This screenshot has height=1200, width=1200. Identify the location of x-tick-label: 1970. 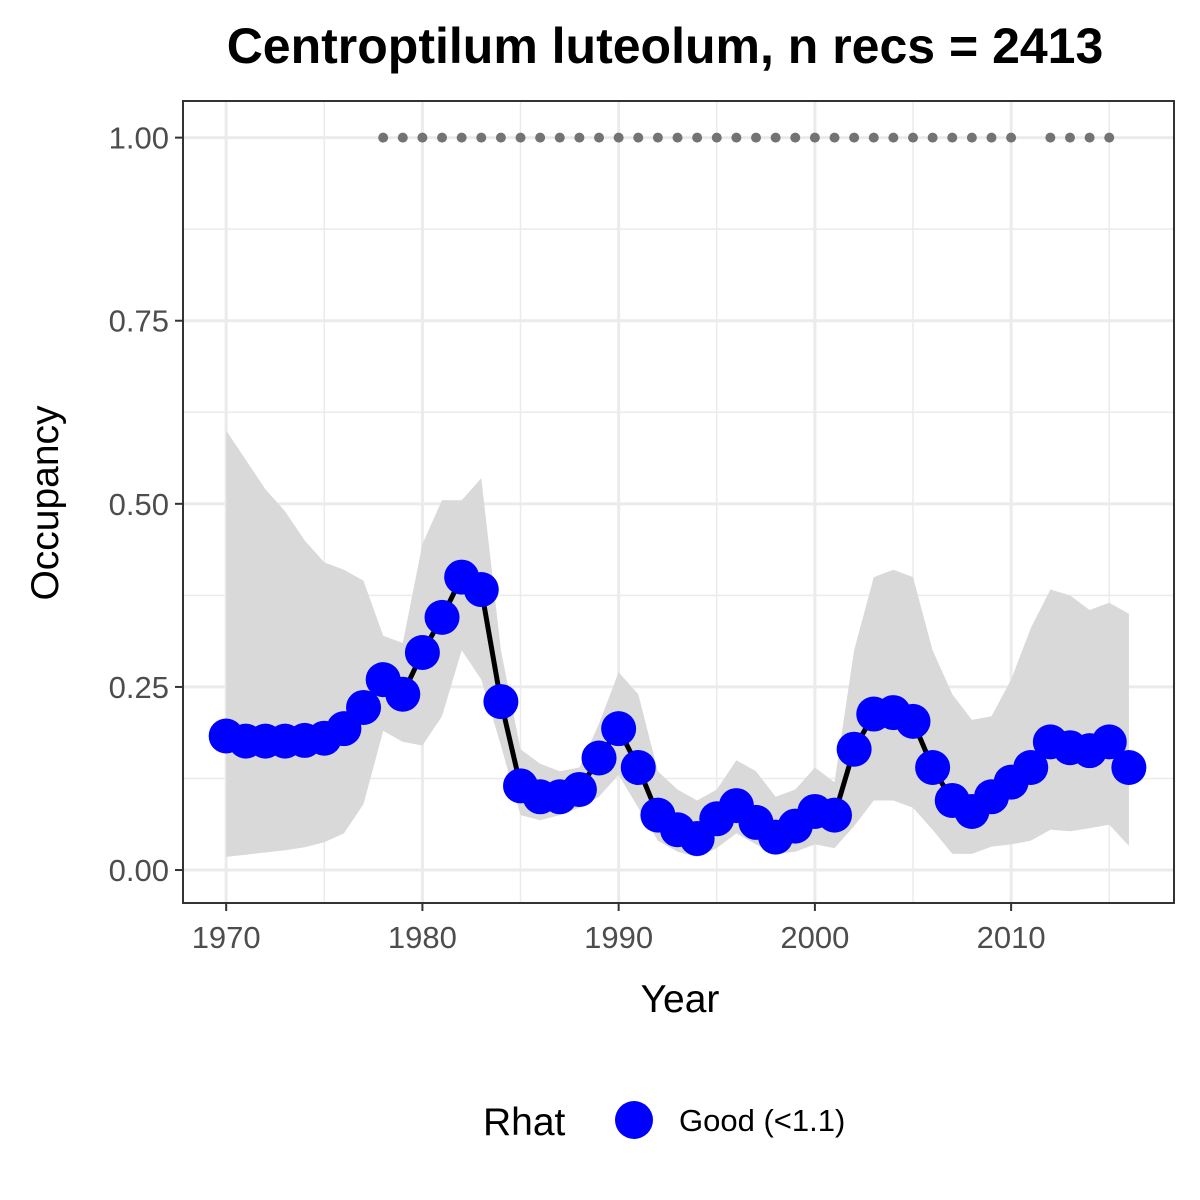
(226, 937).